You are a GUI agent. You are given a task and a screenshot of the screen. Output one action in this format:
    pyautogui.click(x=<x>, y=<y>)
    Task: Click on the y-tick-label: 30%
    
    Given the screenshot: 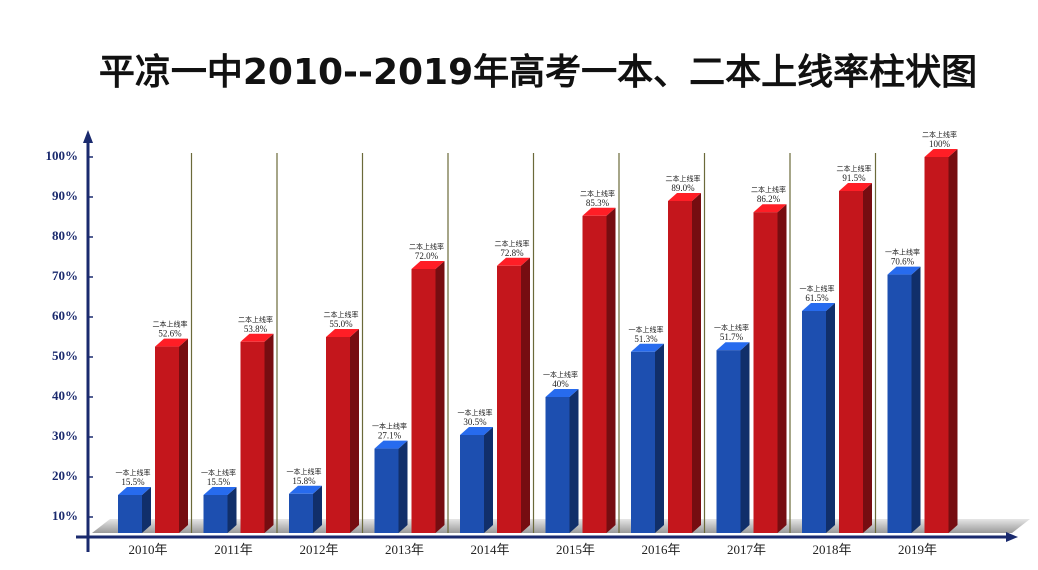 What is the action you would take?
    pyautogui.click(x=65, y=435)
    